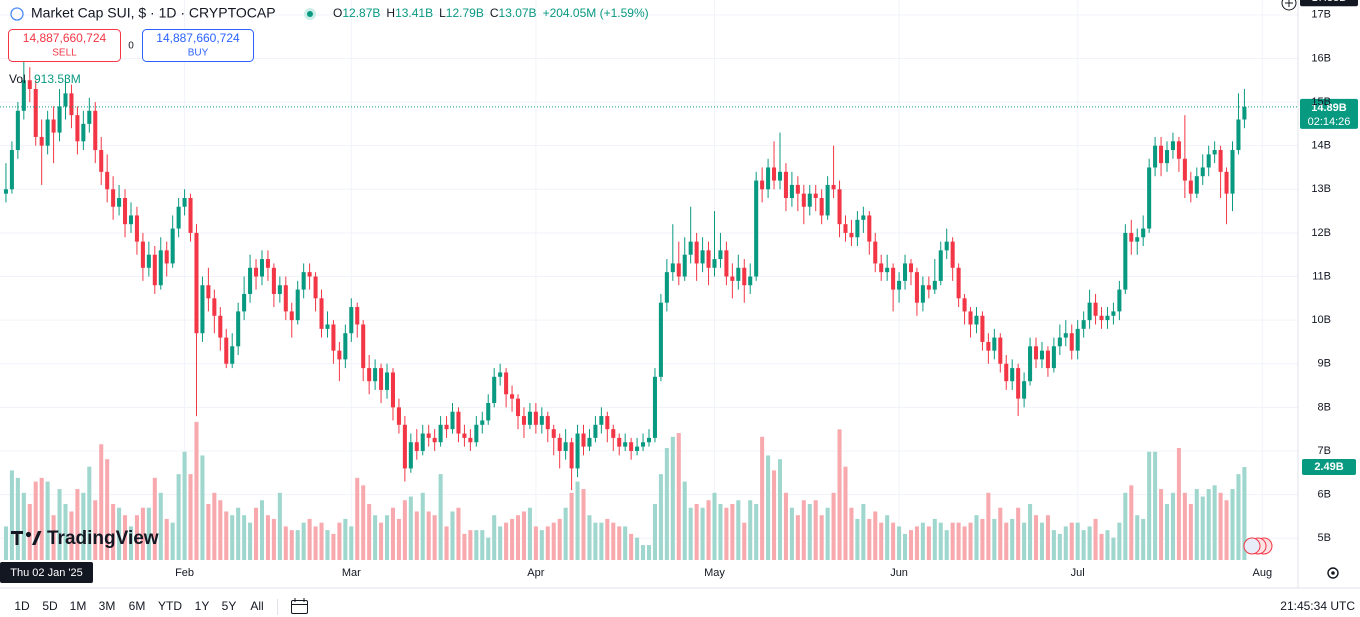 The image size is (1360, 617). I want to click on x-tick-label: Feb, so click(184, 573).